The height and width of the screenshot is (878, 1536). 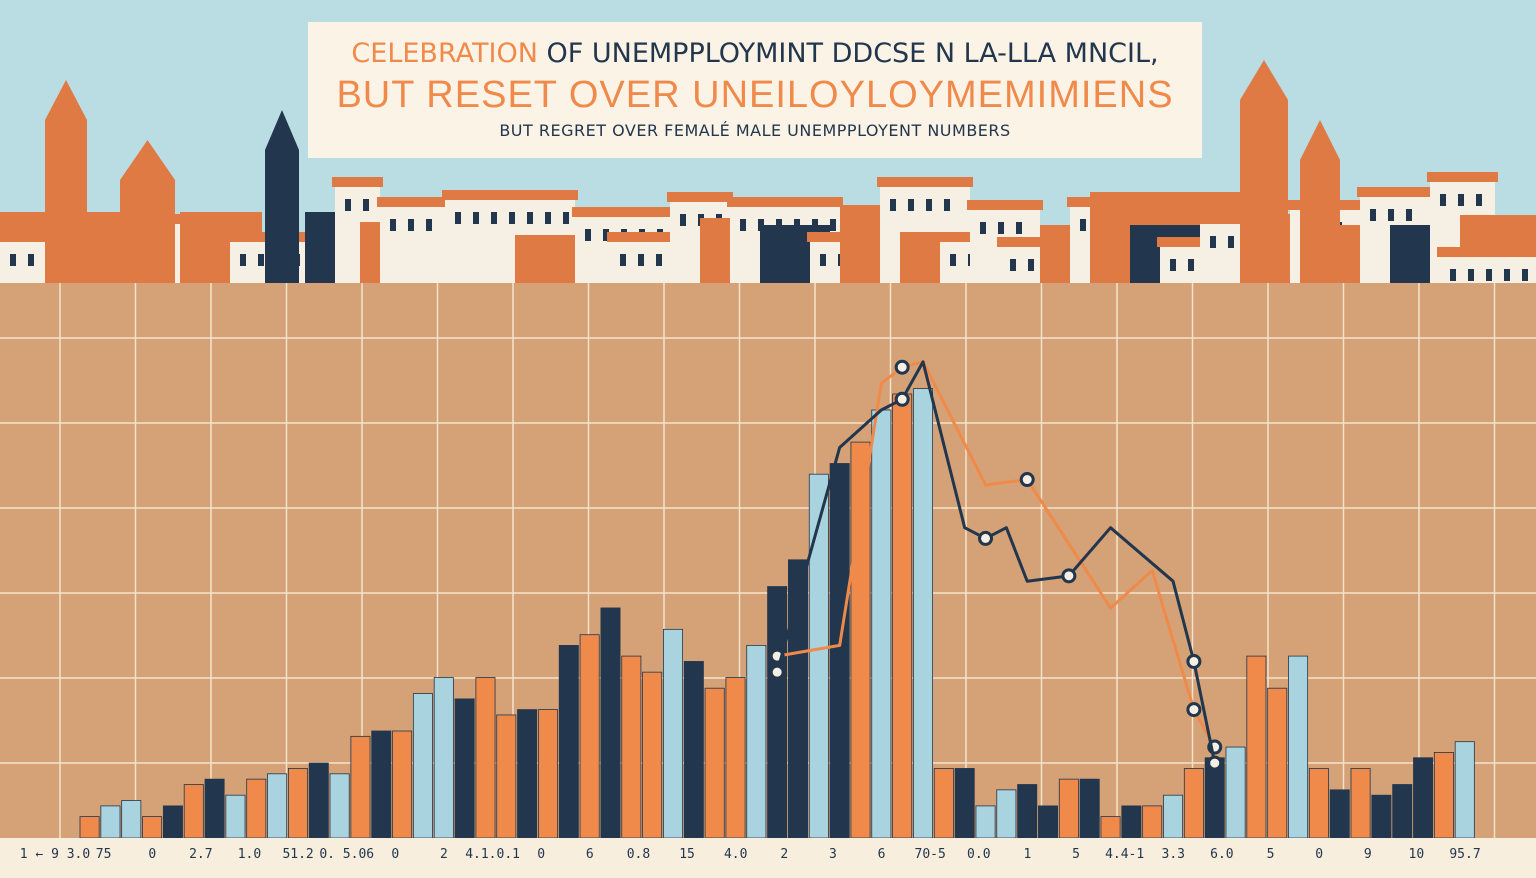 What do you see at coordinates (784, 854) in the screenshot?
I see `x-tick-label: 2` at bounding box center [784, 854].